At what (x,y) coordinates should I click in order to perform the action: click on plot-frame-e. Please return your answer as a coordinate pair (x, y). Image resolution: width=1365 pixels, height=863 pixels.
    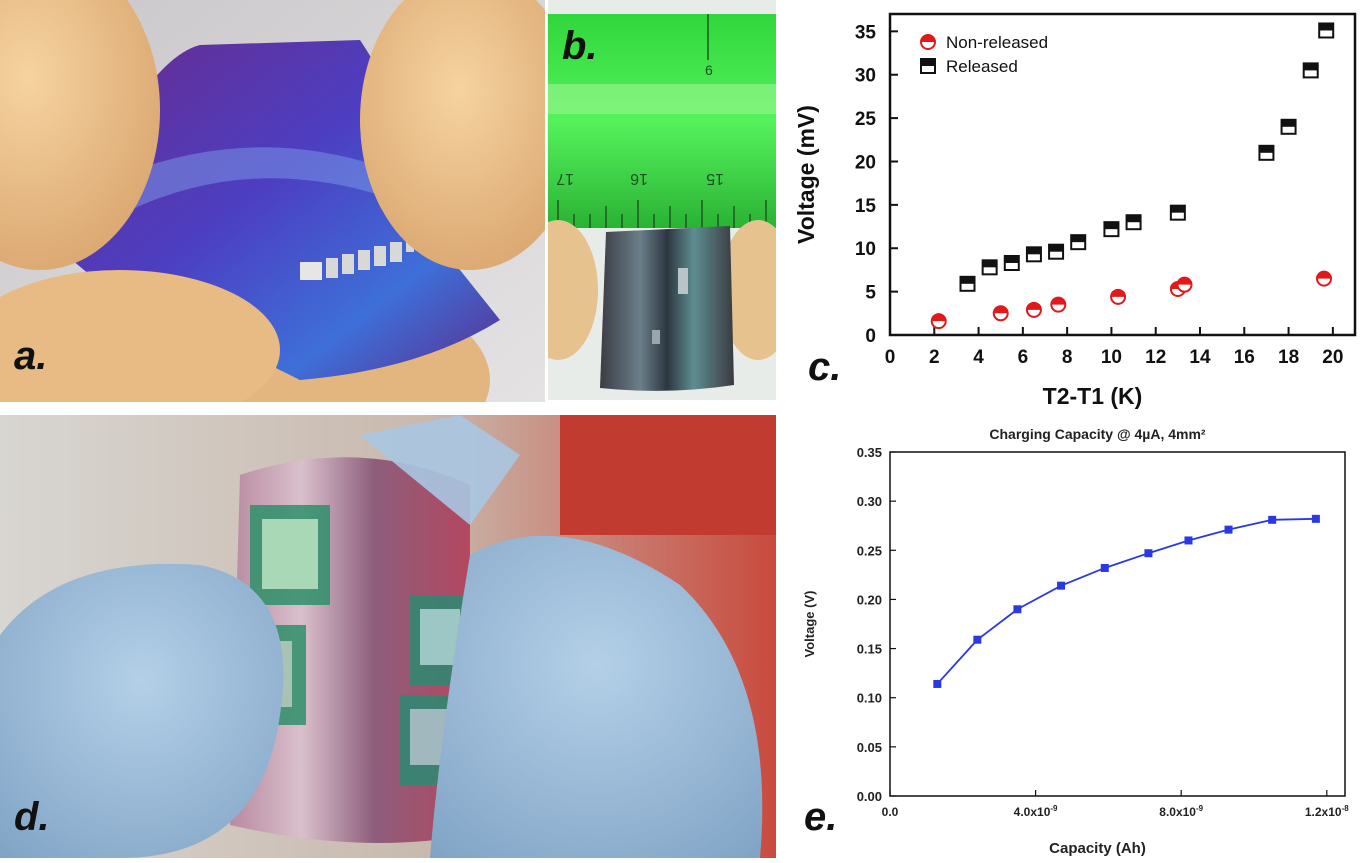
    Looking at the image, I should click on (1117, 624).